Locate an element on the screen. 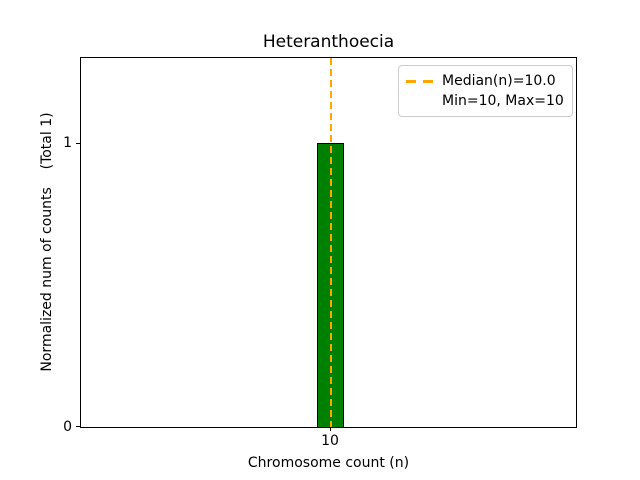  median-dashed-line-legend-marker is located at coordinates (419, 81).